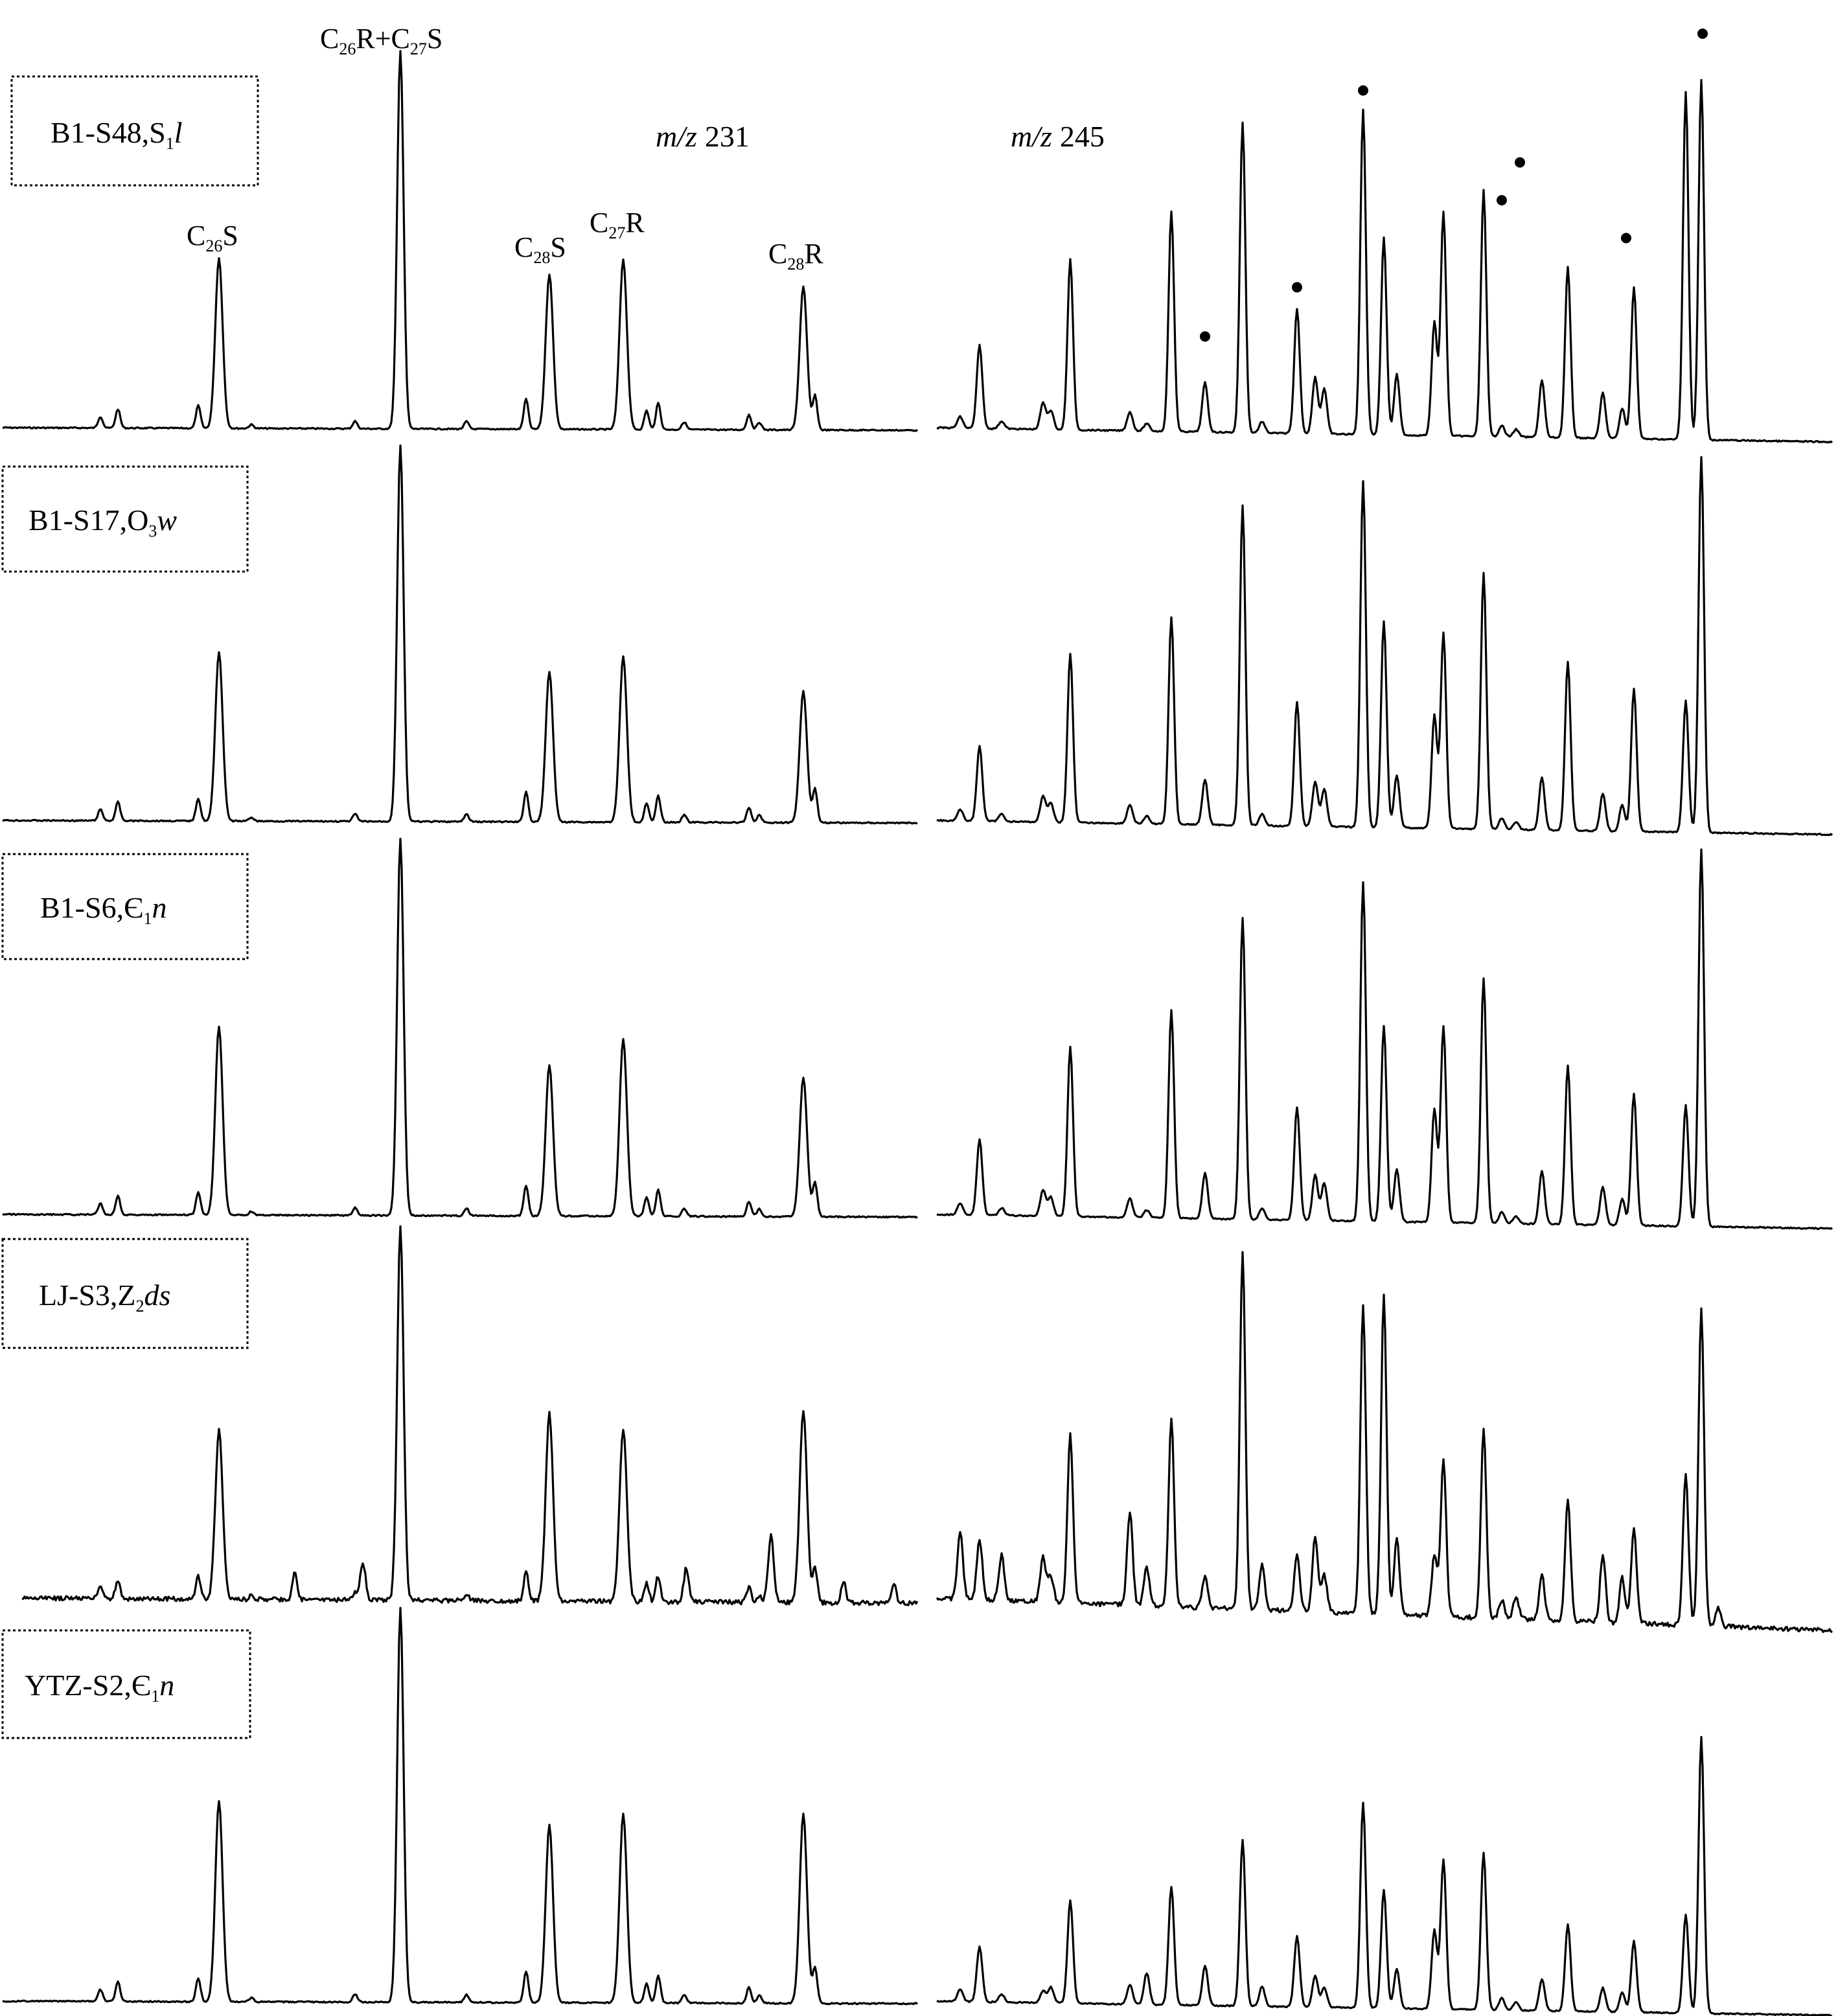 The width and height of the screenshot is (1838, 2016). I want to click on peak-label-c28r: C28R, so click(795, 255).